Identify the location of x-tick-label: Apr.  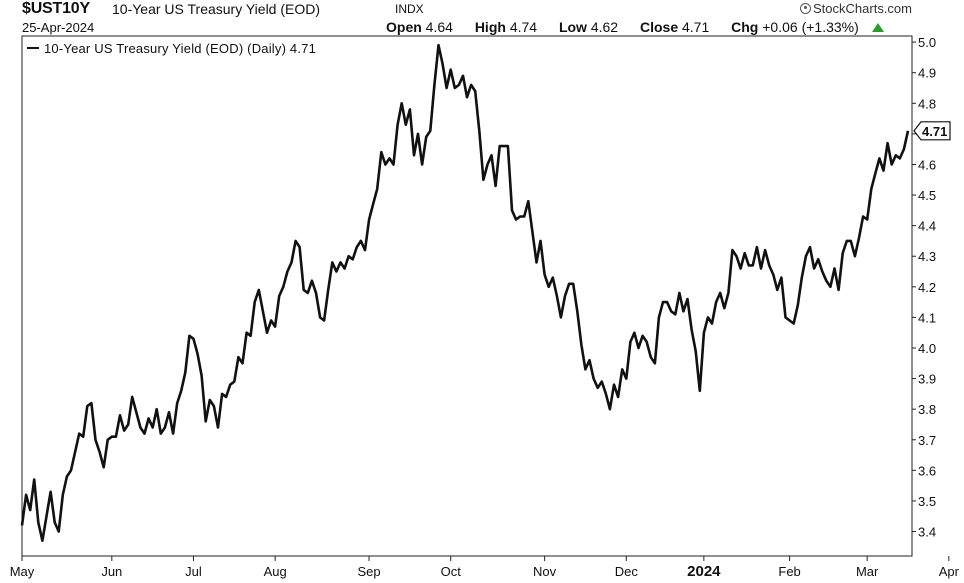
(949, 571).